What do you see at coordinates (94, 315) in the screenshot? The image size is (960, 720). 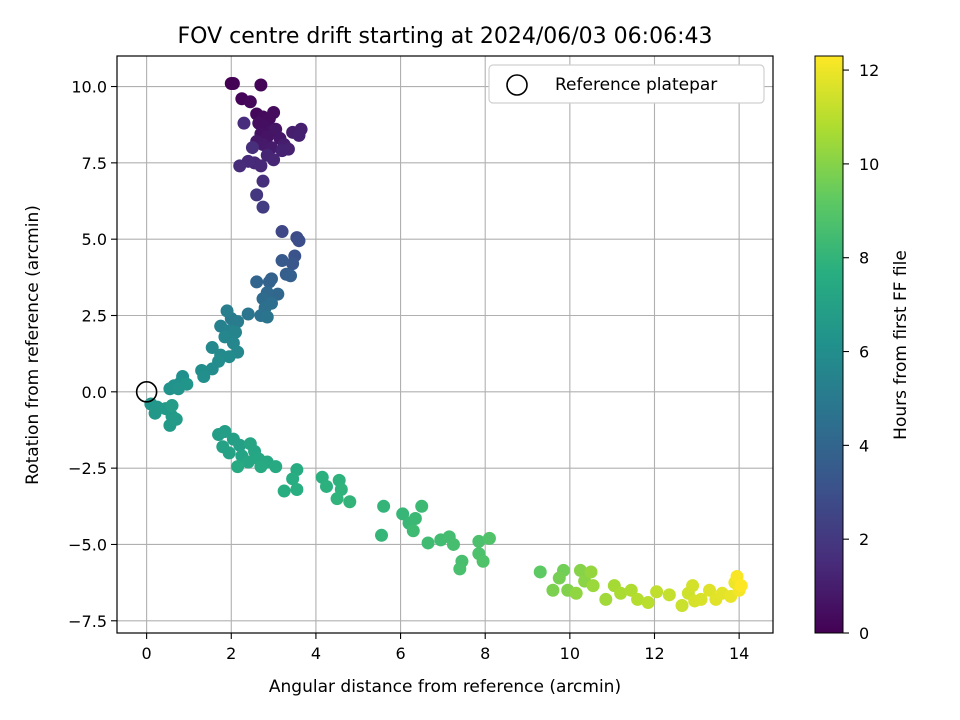 I see `y-tick-label: 2.5` at bounding box center [94, 315].